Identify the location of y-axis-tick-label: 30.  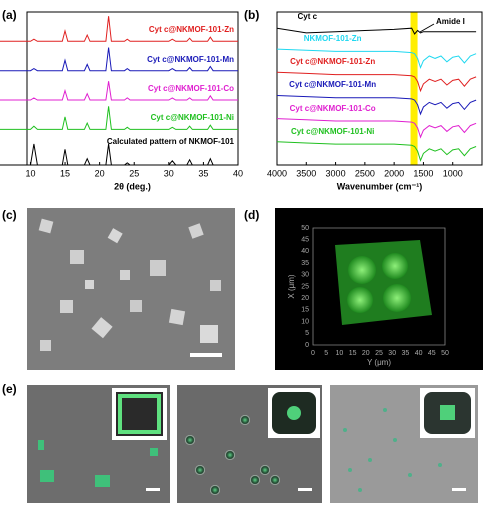
(392, 353).